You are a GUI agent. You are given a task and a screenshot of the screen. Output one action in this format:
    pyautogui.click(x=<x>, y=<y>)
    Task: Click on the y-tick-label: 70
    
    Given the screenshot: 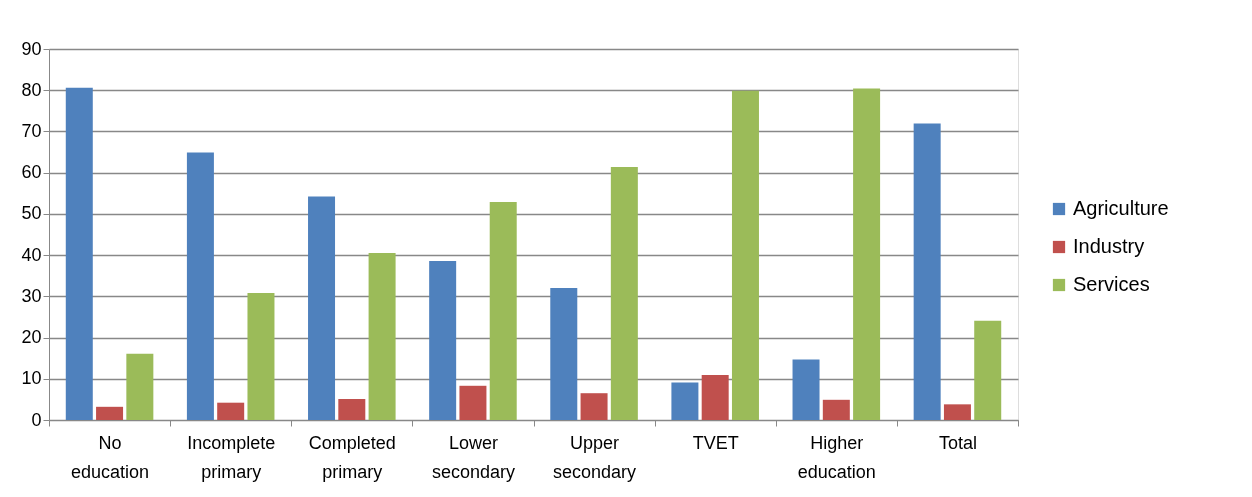 What is the action you would take?
    pyautogui.click(x=31, y=130)
    